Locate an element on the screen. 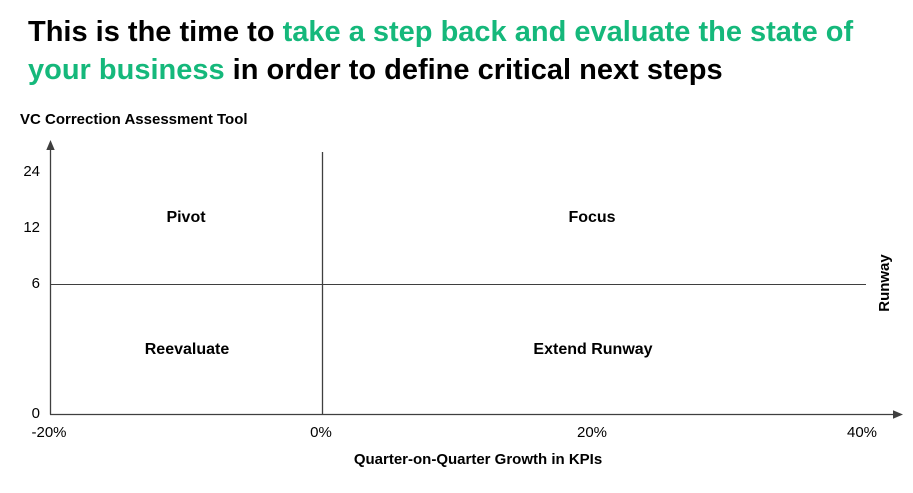 This screenshot has width=913, height=493. y-axis-arrow-icon is located at coordinates (50, 145).